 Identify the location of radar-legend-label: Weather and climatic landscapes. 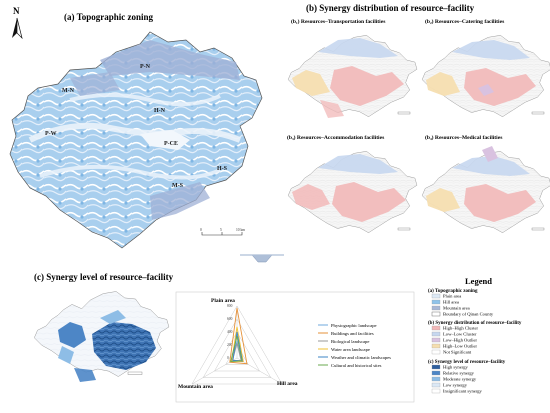
(361, 357).